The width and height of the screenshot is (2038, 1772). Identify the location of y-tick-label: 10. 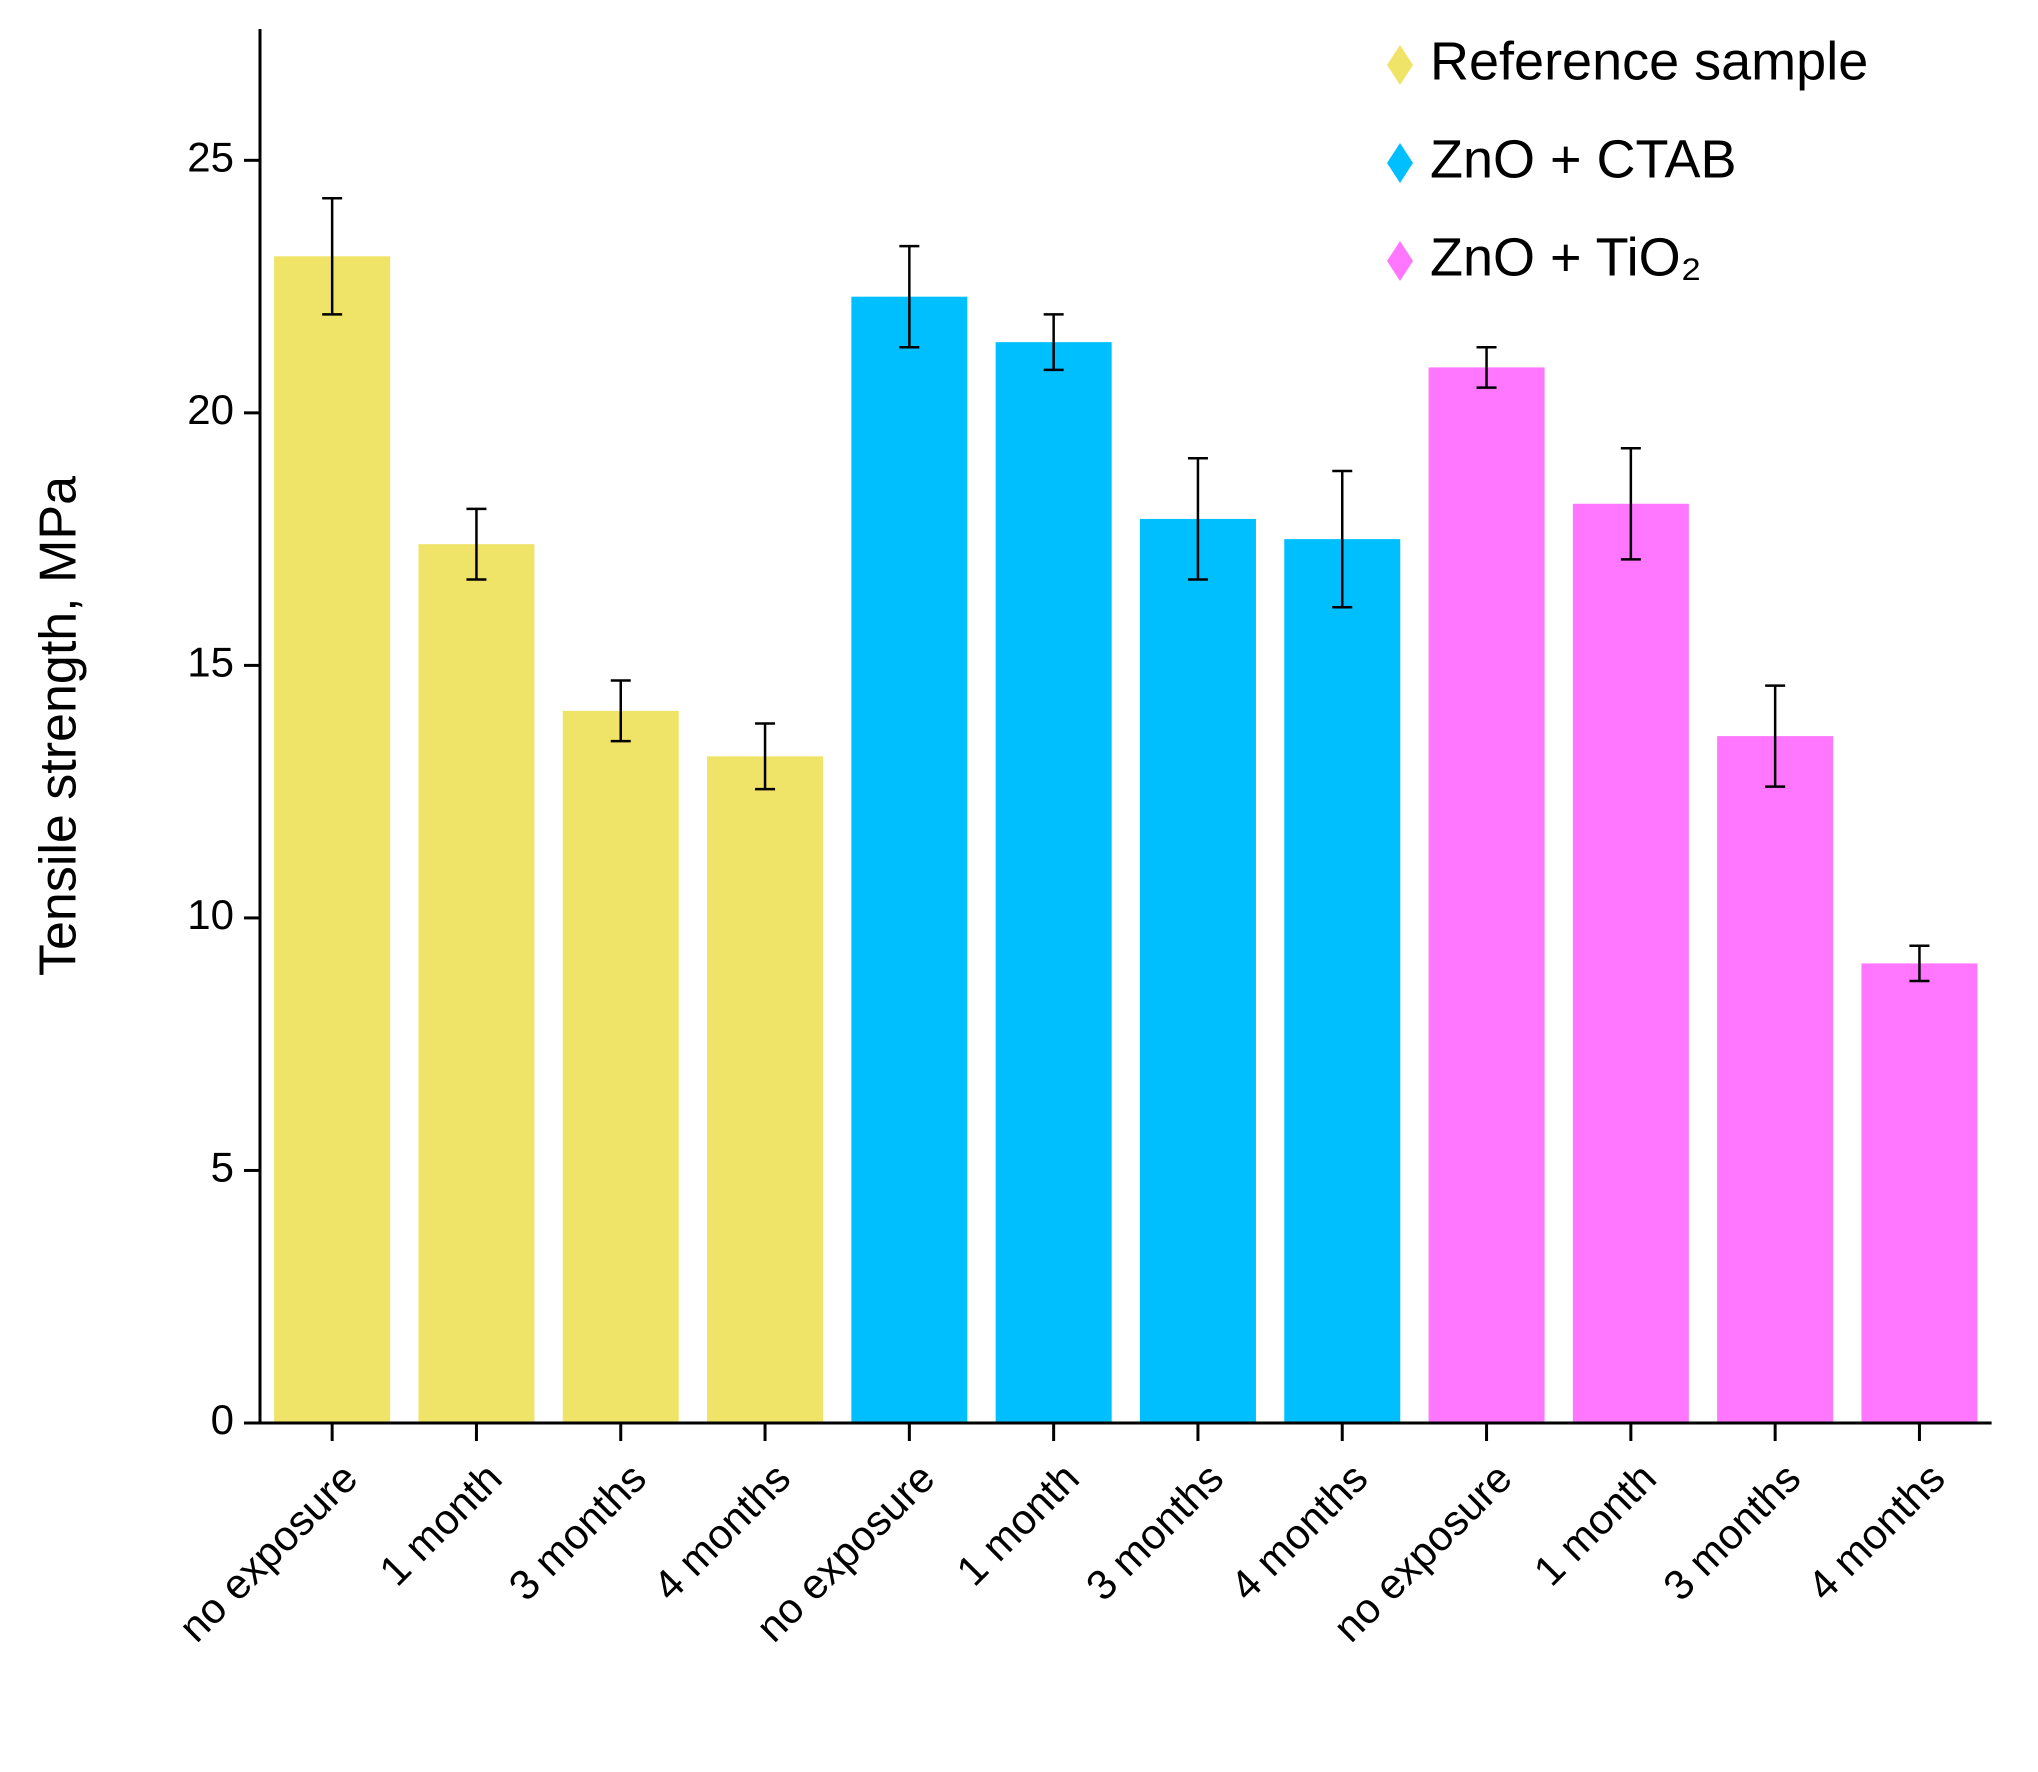
(210, 914).